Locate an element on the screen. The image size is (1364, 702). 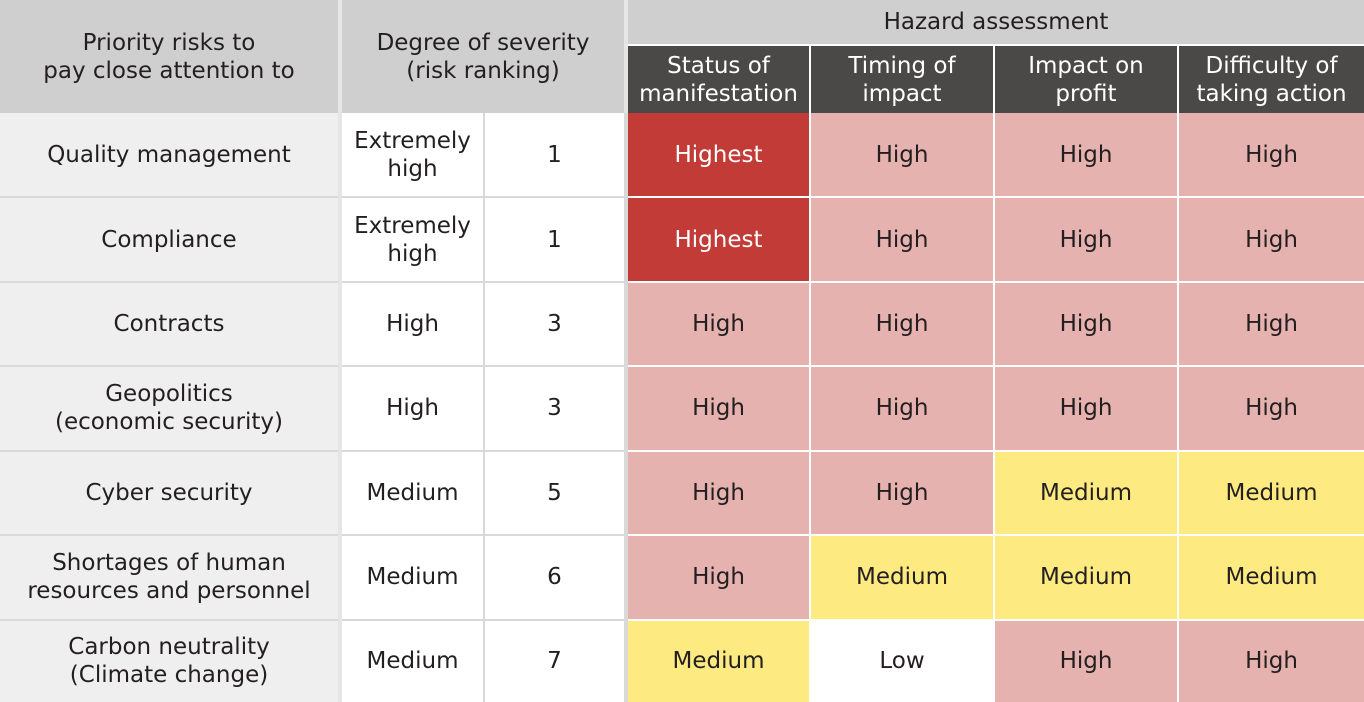
risk-name-cell: Geopolitics (economic security) is located at coordinates (170, 409).